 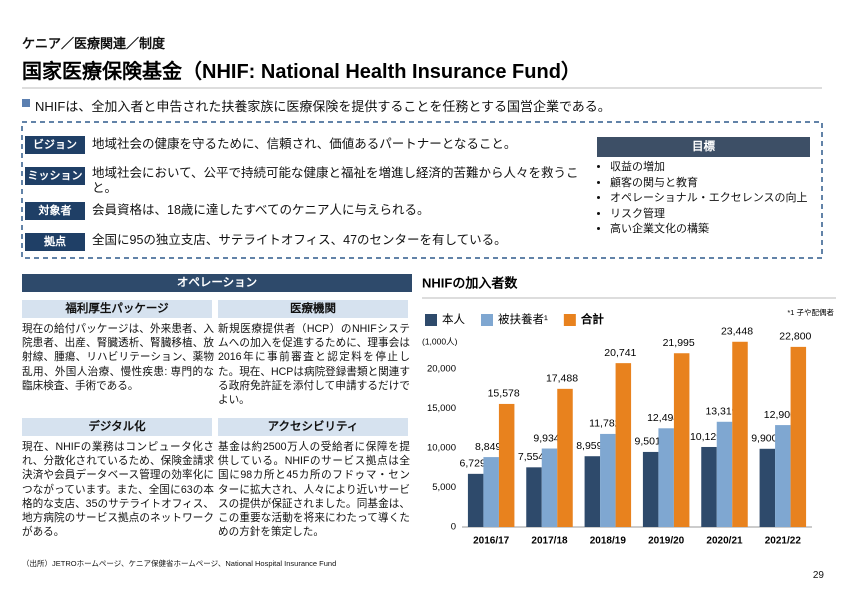 I want to click on row-label: ミッション, so click(x=55, y=176).